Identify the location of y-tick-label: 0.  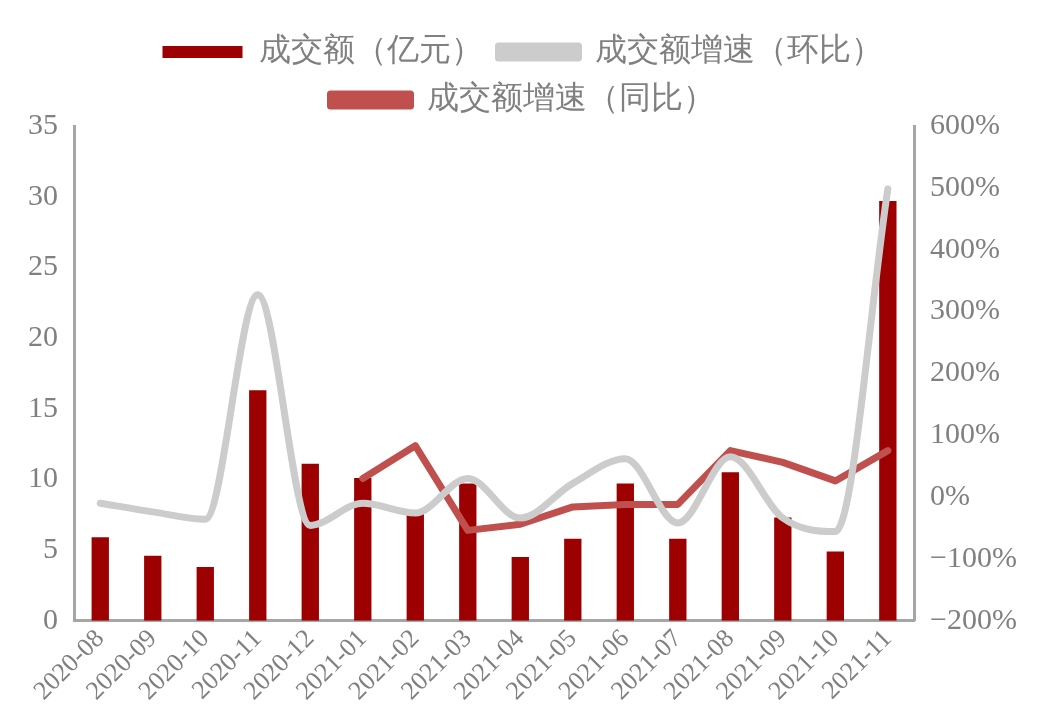
(50, 618).